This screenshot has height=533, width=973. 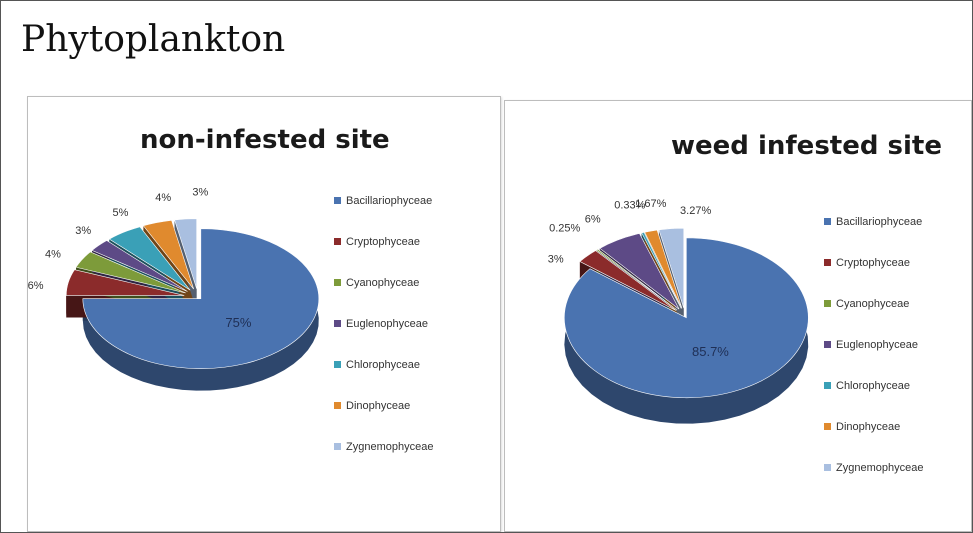 I want to click on data-label-zygnemophyceae: 3.27%, so click(x=695, y=211).